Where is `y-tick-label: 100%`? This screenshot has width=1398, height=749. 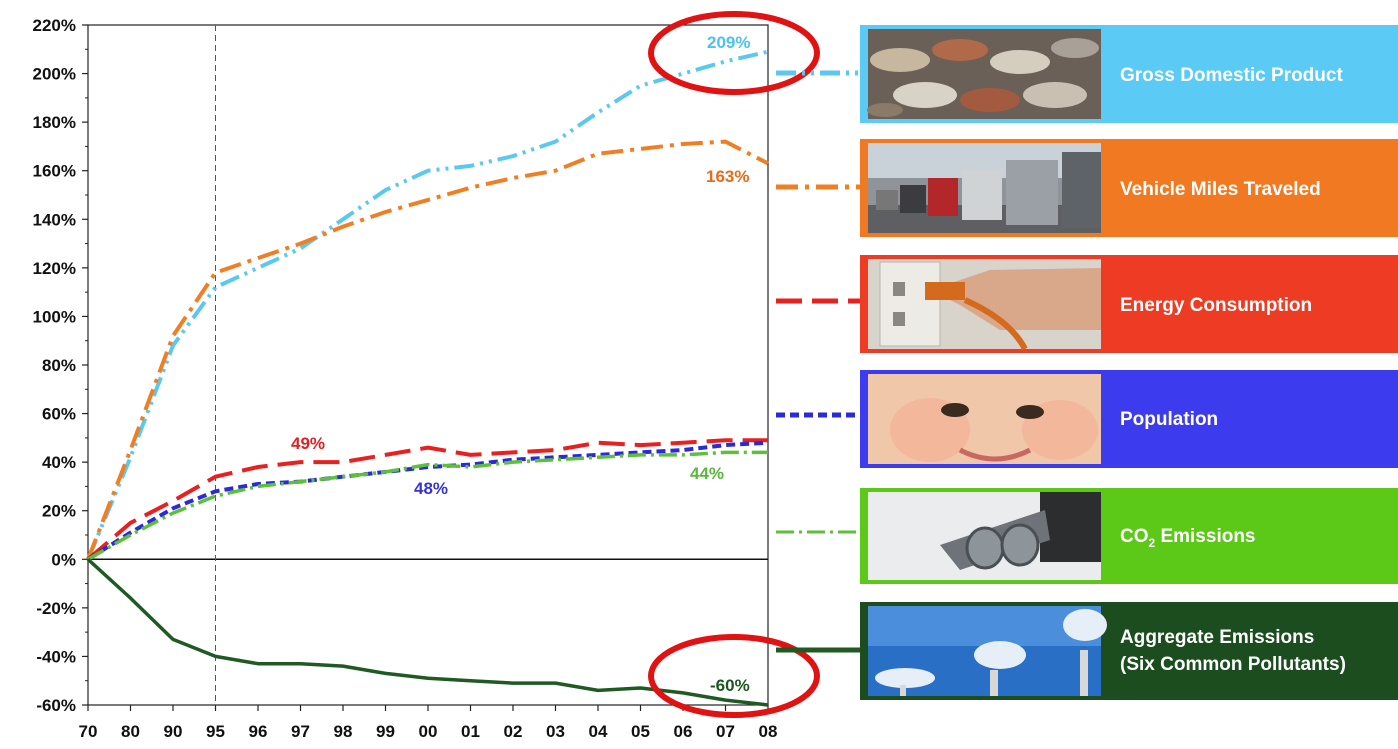 y-tick-label: 100% is located at coordinates (54, 316).